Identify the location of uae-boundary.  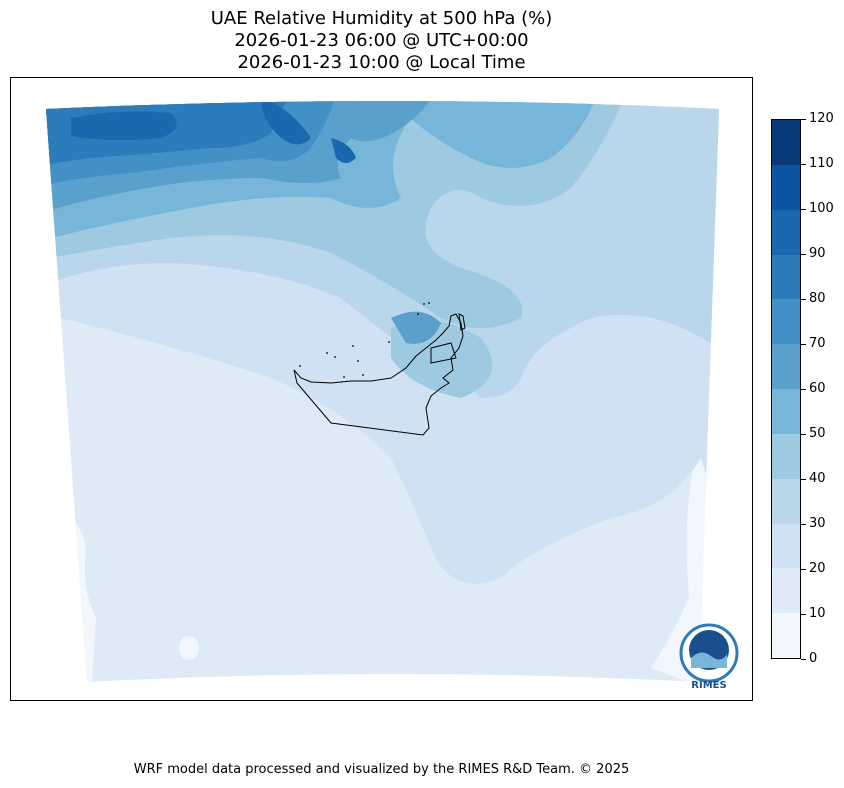
(379, 374).